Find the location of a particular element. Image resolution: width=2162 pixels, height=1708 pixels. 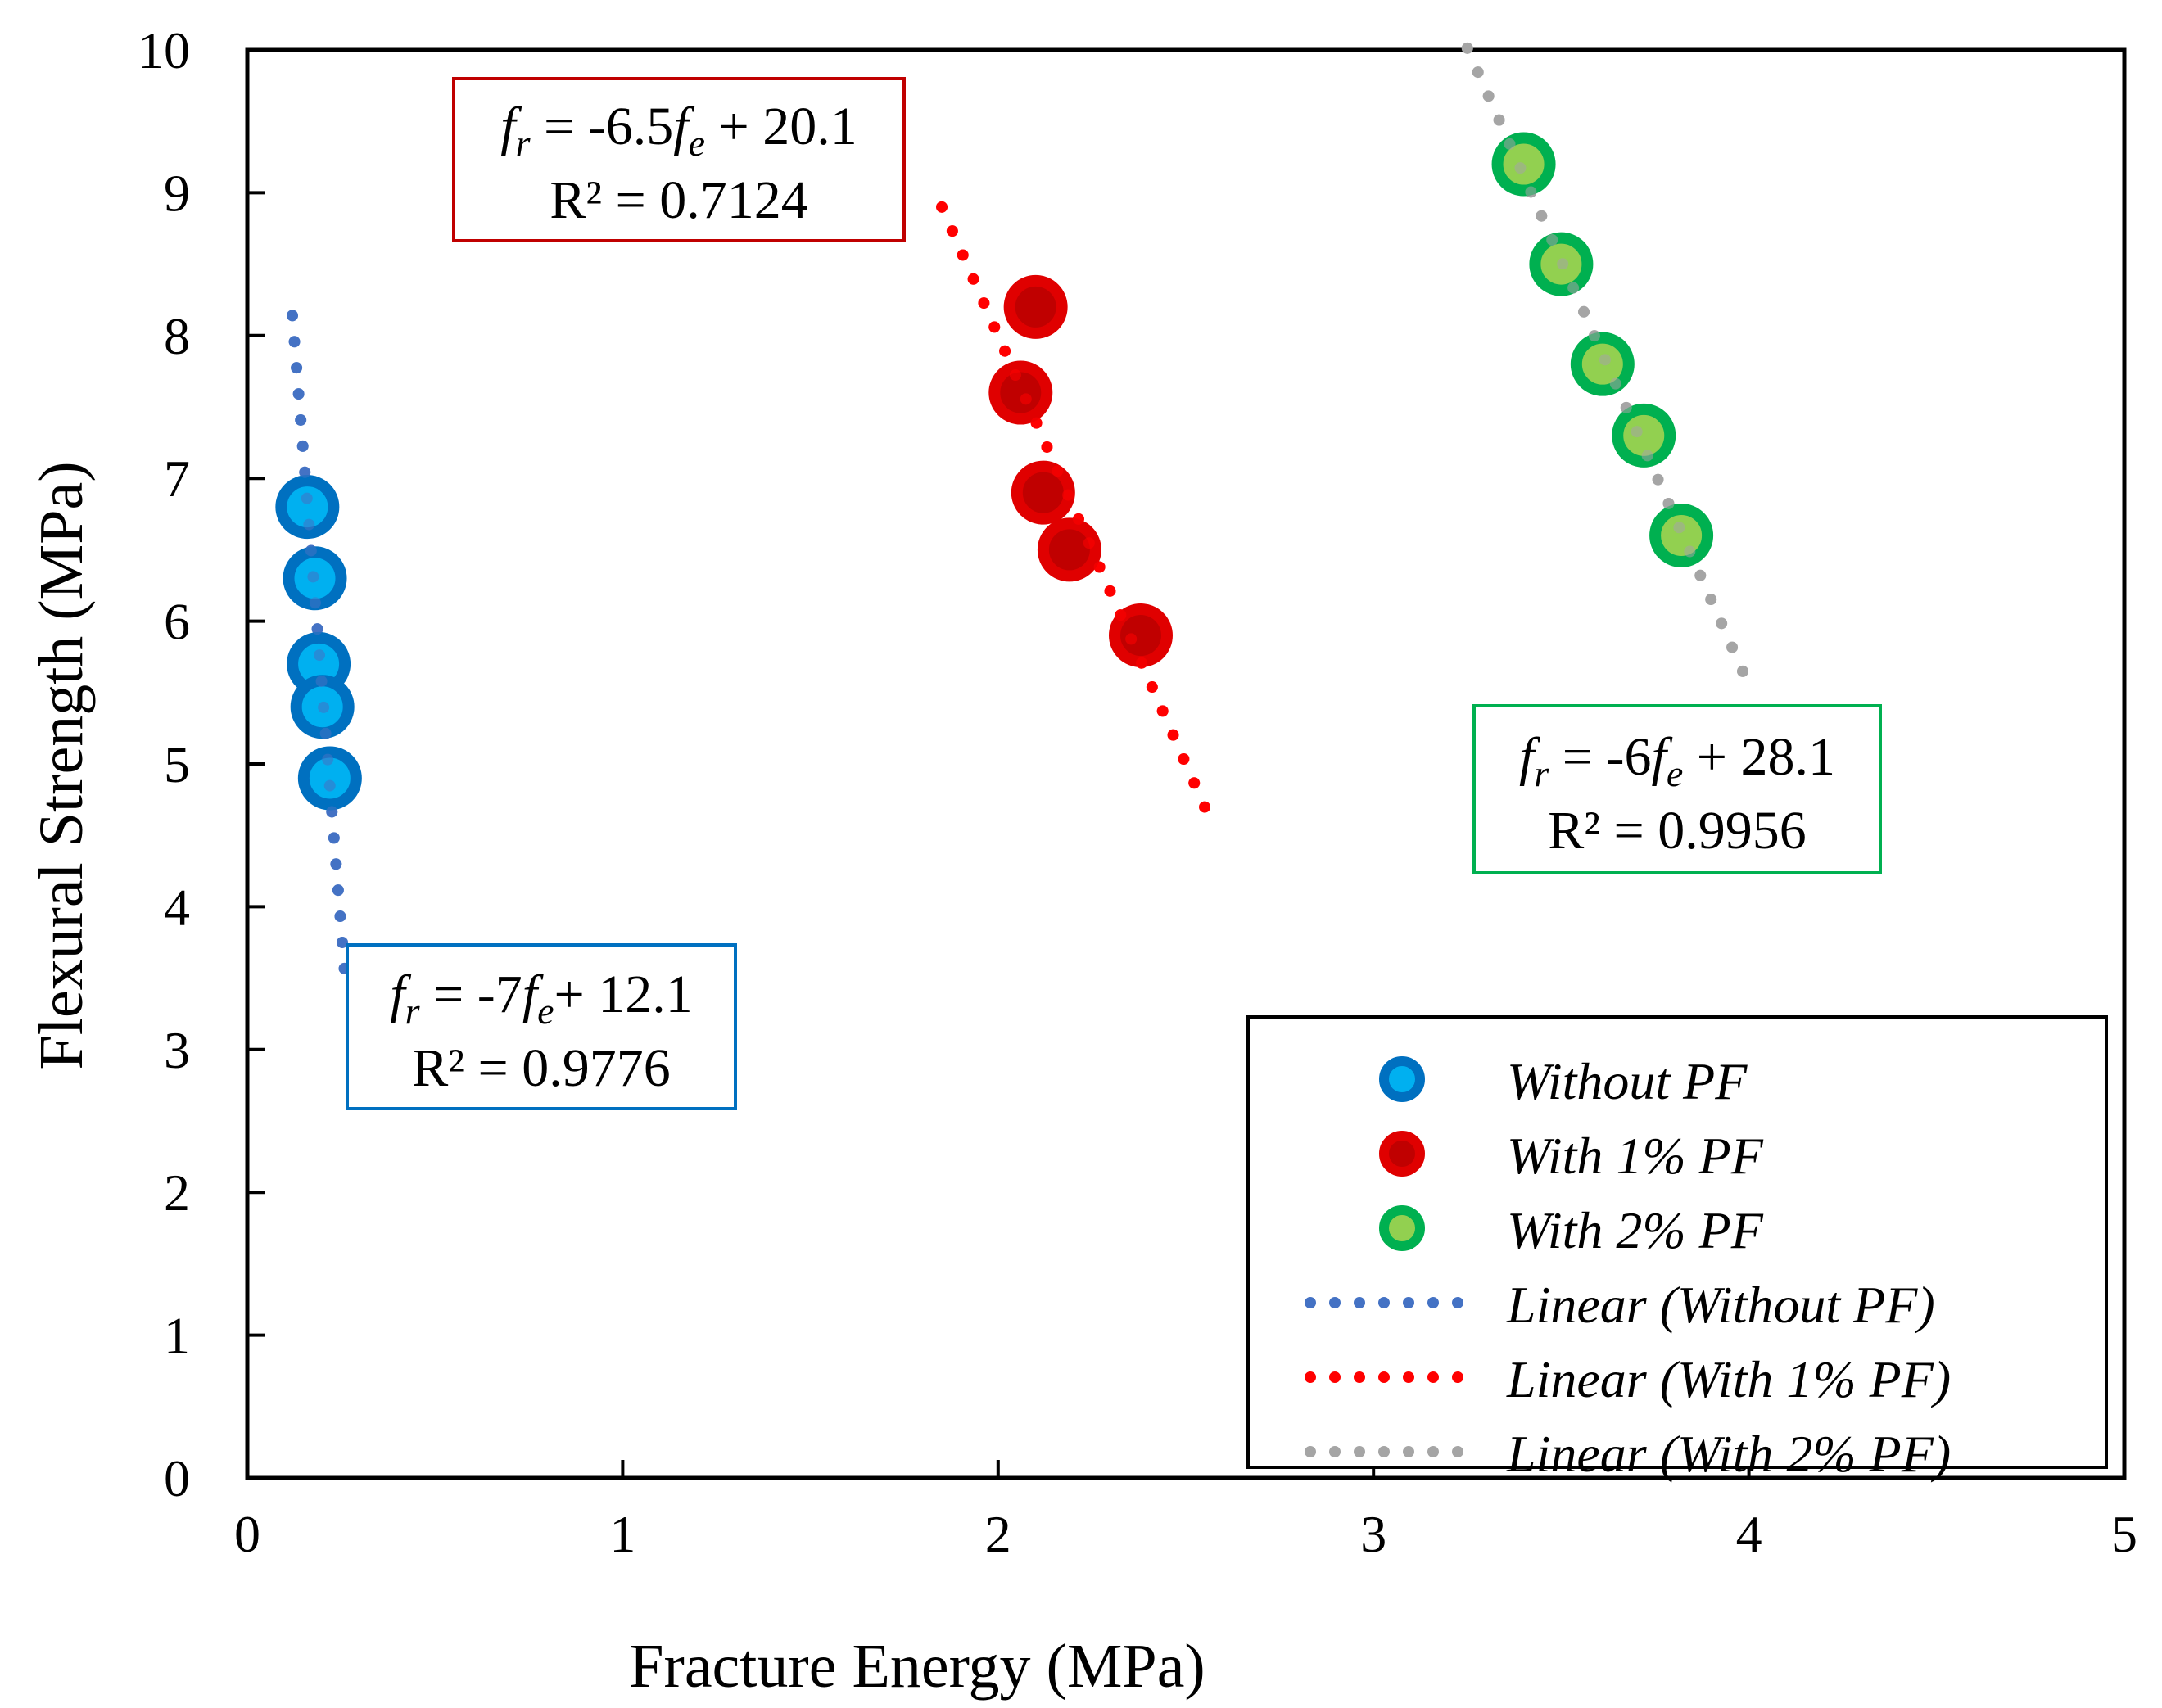

y-tick-label: 1 is located at coordinates (177, 1336).